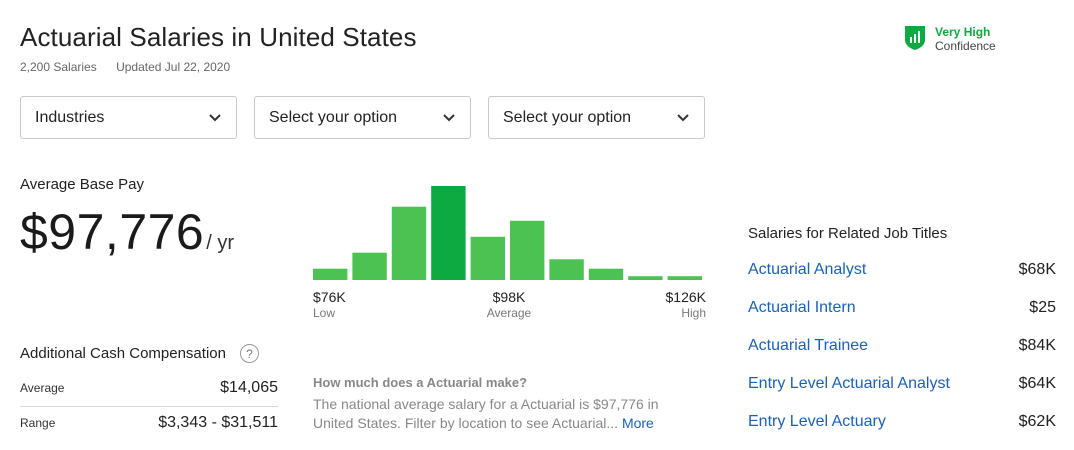 The height and width of the screenshot is (450, 1074). Describe the element at coordinates (1037, 269) in the screenshot. I see `related-job-salary: $68K` at that location.